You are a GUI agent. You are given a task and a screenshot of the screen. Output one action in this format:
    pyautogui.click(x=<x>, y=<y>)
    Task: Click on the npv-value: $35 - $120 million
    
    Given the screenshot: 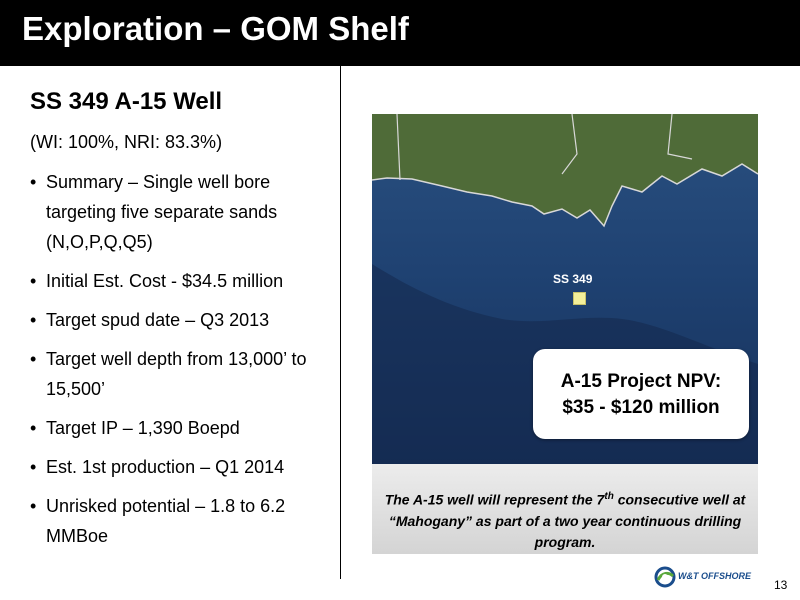 What is the action you would take?
    pyautogui.click(x=641, y=407)
    